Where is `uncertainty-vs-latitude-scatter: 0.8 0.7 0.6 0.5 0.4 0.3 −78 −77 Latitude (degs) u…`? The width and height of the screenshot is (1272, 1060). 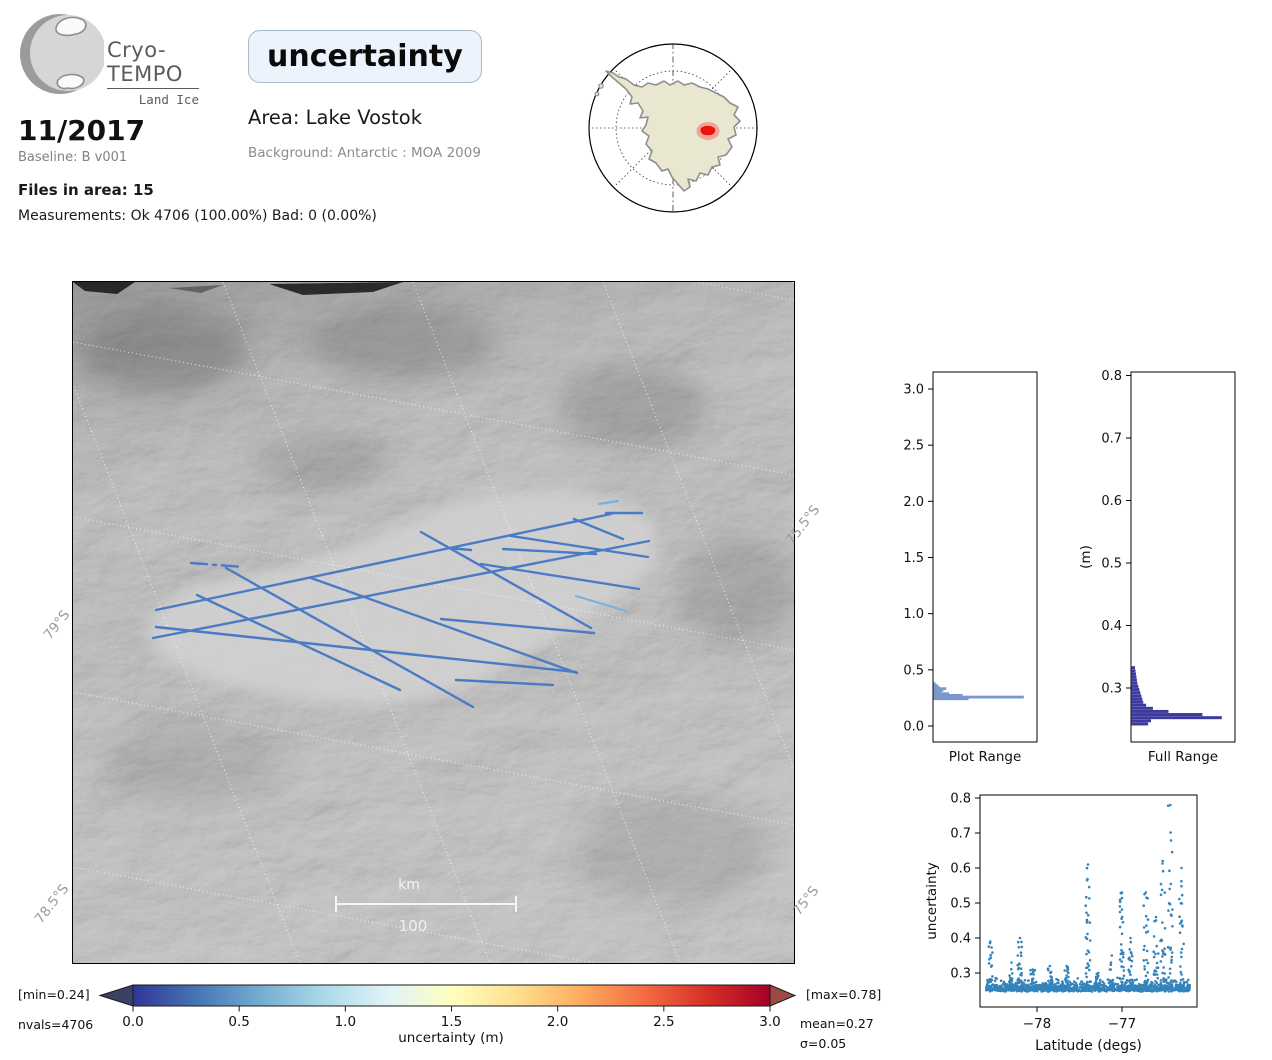 uncertainty-vs-latitude-scatter: 0.8 0.7 0.6 0.5 0.4 0.3 −78 −77 Latitude (degs) u… is located at coordinates (1061, 923).